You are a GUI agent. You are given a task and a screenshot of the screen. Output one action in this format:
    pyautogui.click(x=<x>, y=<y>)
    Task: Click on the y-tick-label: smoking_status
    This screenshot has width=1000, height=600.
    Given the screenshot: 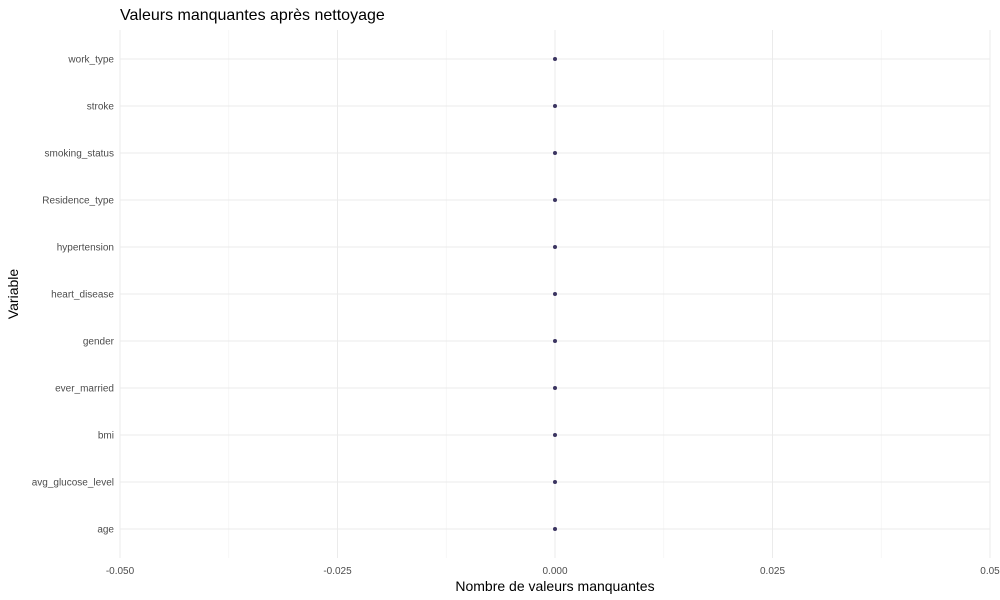 What is the action you would take?
    pyautogui.click(x=79, y=154)
    